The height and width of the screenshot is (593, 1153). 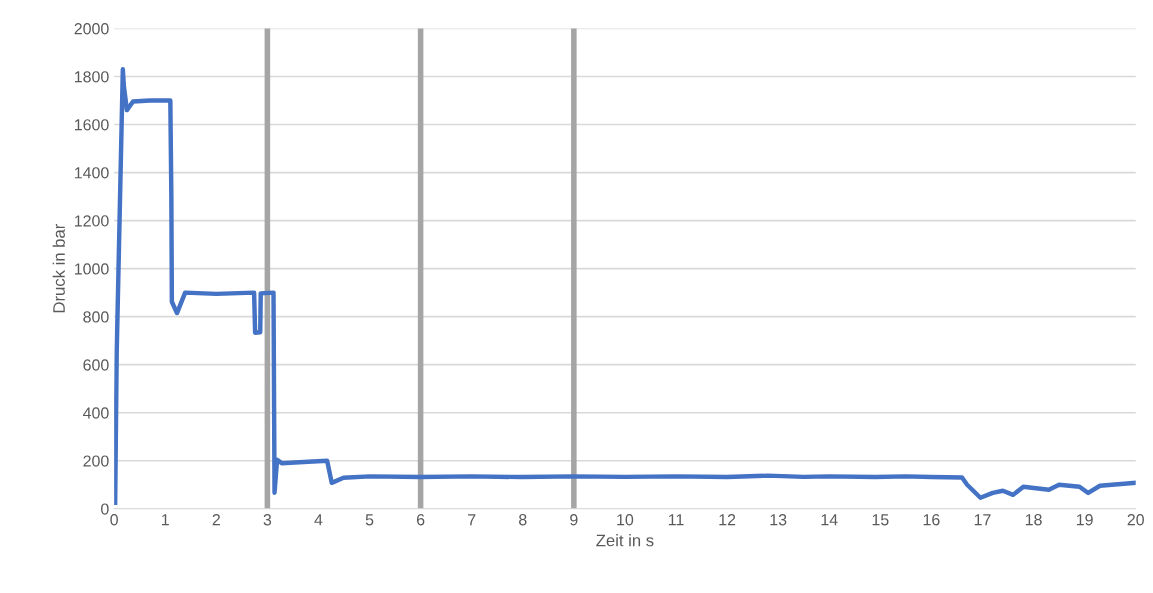 What do you see at coordinates (574, 520) in the screenshot?
I see `x-tick-label: 9` at bounding box center [574, 520].